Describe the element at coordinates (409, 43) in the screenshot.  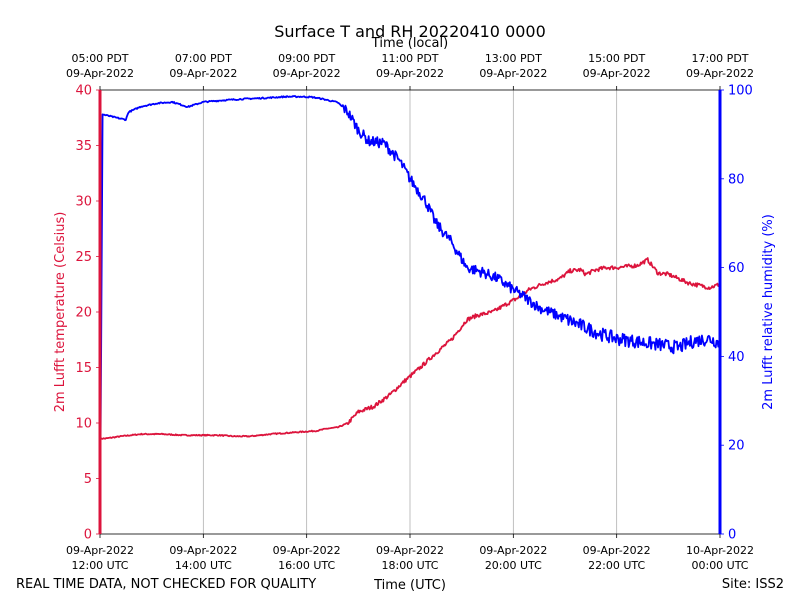
I see `top-axis-label: Time (local)` at that location.